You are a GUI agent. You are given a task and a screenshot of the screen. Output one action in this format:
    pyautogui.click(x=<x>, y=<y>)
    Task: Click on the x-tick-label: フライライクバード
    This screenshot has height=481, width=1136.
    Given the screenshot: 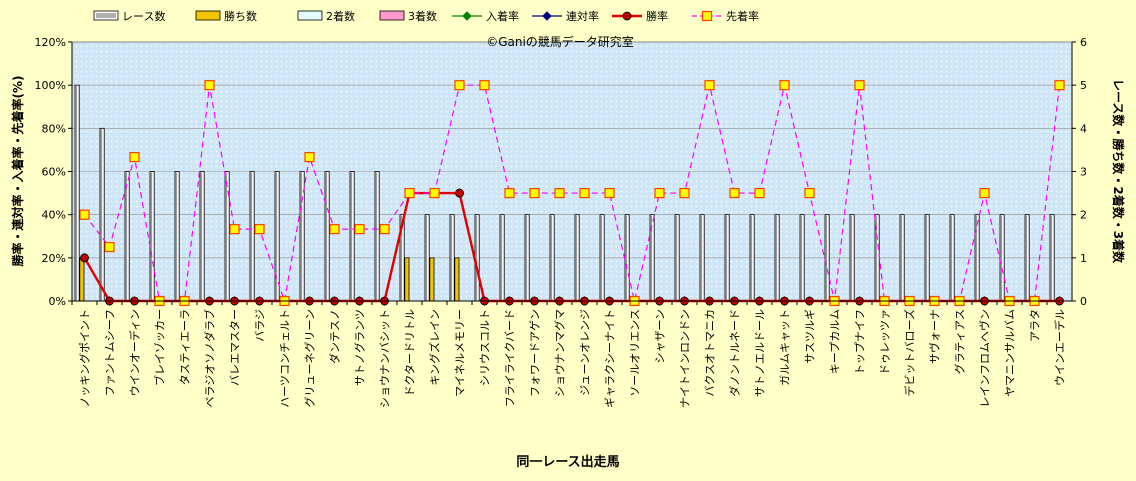 What is the action you would take?
    pyautogui.click(x=510, y=358)
    